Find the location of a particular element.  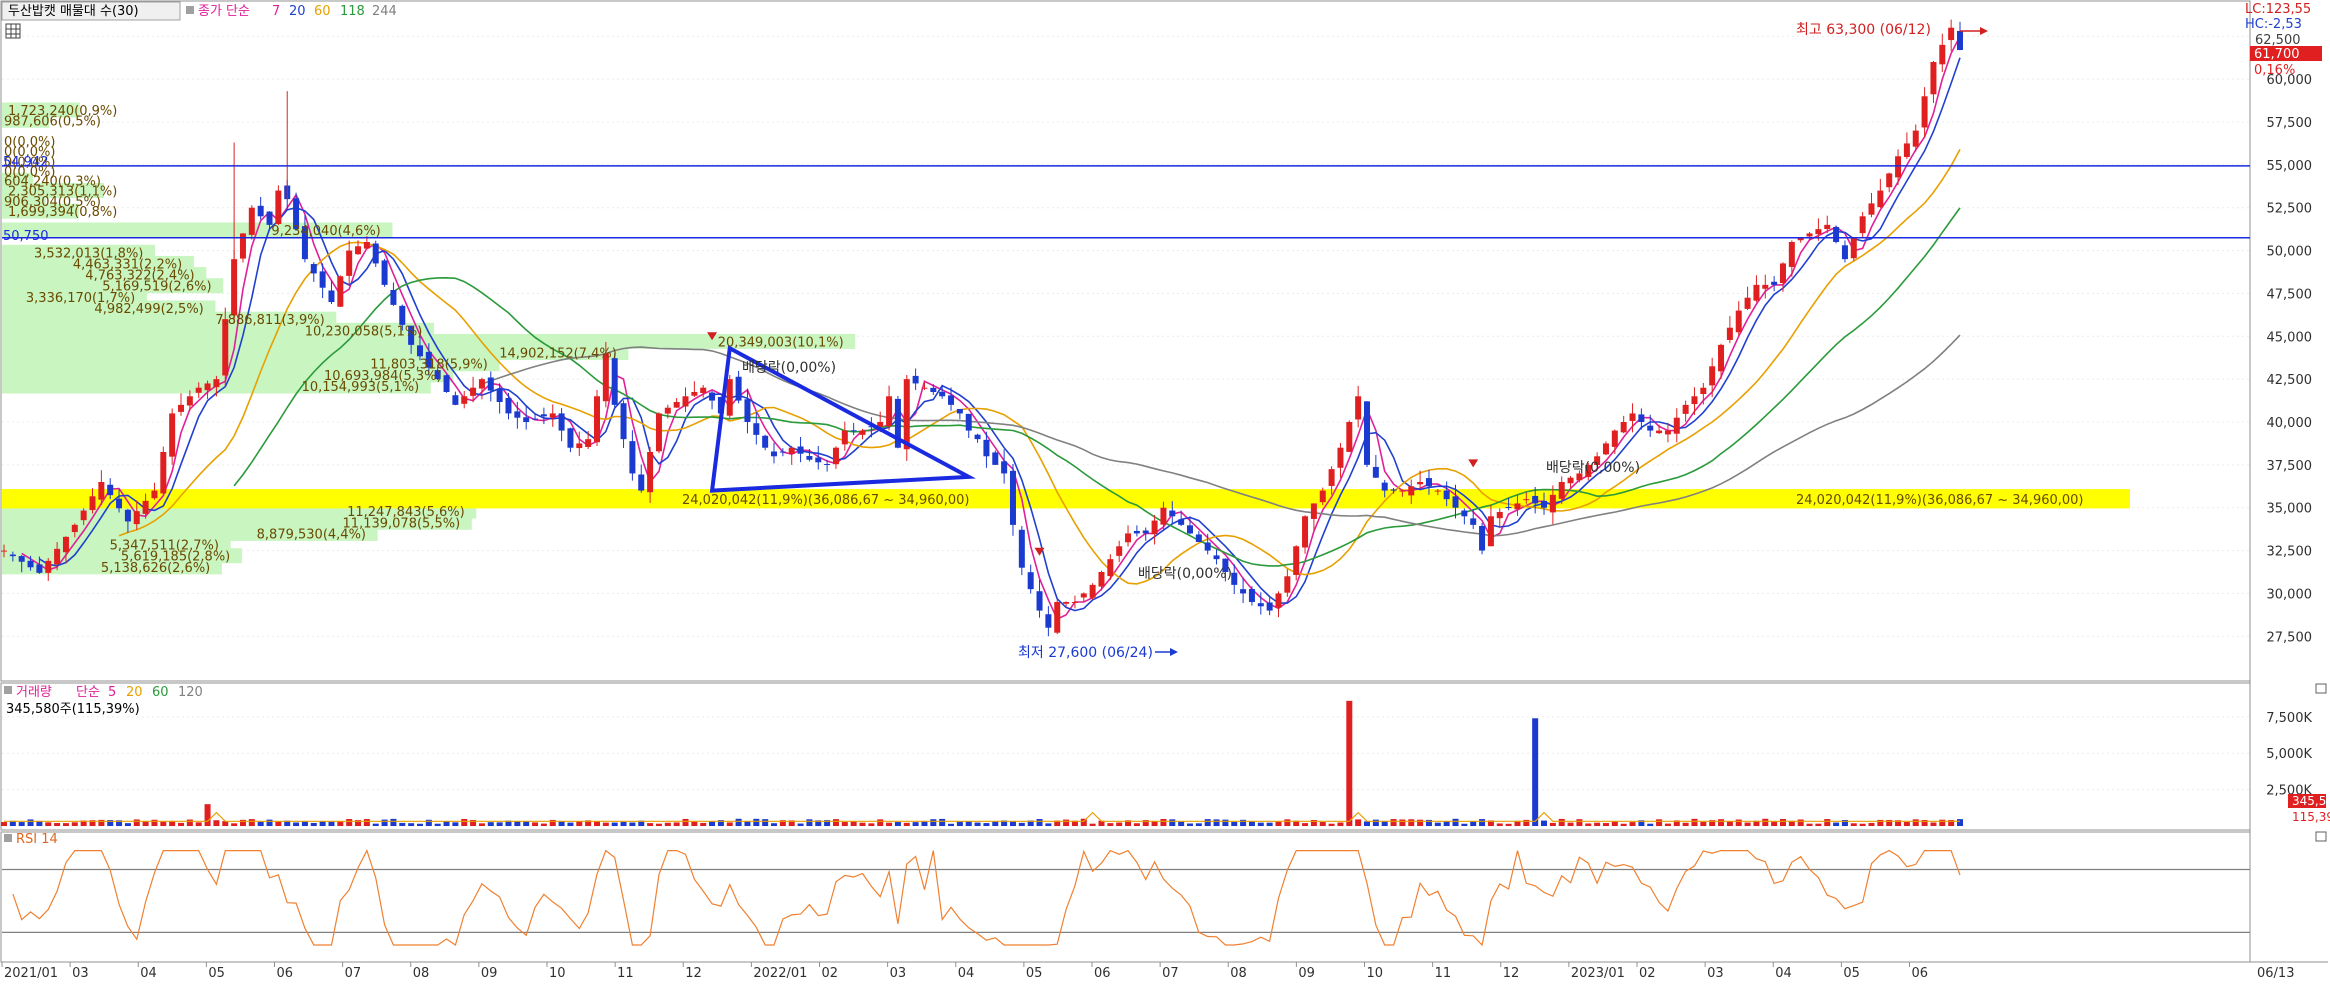

volume-profile-label: 1,723,240(0,9%) is located at coordinates (62, 111).